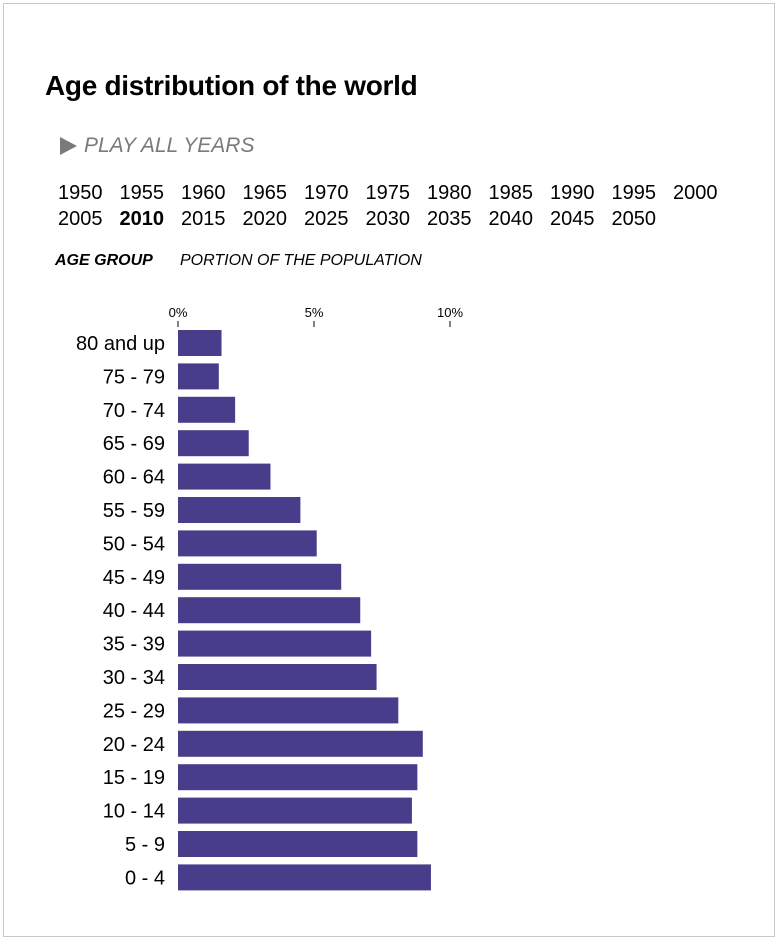 This screenshot has width=780, height=944. What do you see at coordinates (134, 511) in the screenshot?
I see `age-group-label: 55 - 59` at bounding box center [134, 511].